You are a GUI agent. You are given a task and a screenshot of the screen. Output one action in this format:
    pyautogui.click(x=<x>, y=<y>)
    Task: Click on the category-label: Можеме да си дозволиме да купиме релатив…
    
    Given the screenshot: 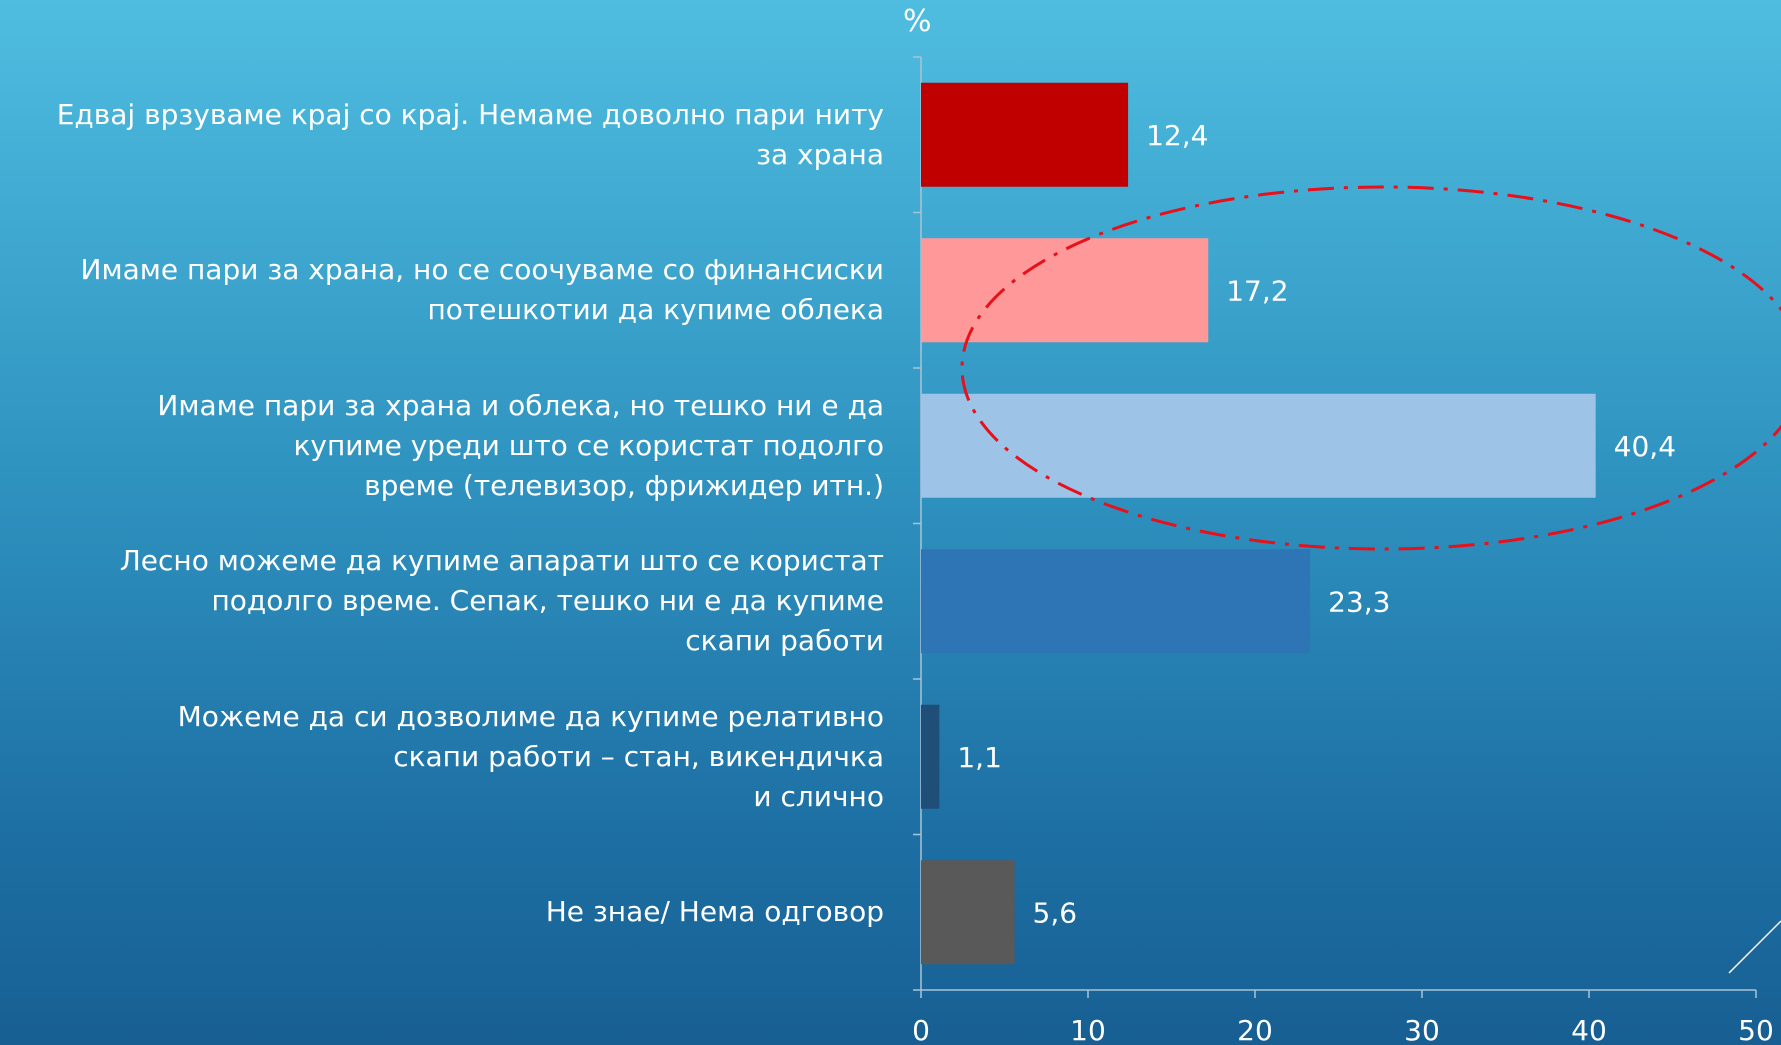 What is the action you would take?
    pyautogui.click(x=444, y=757)
    